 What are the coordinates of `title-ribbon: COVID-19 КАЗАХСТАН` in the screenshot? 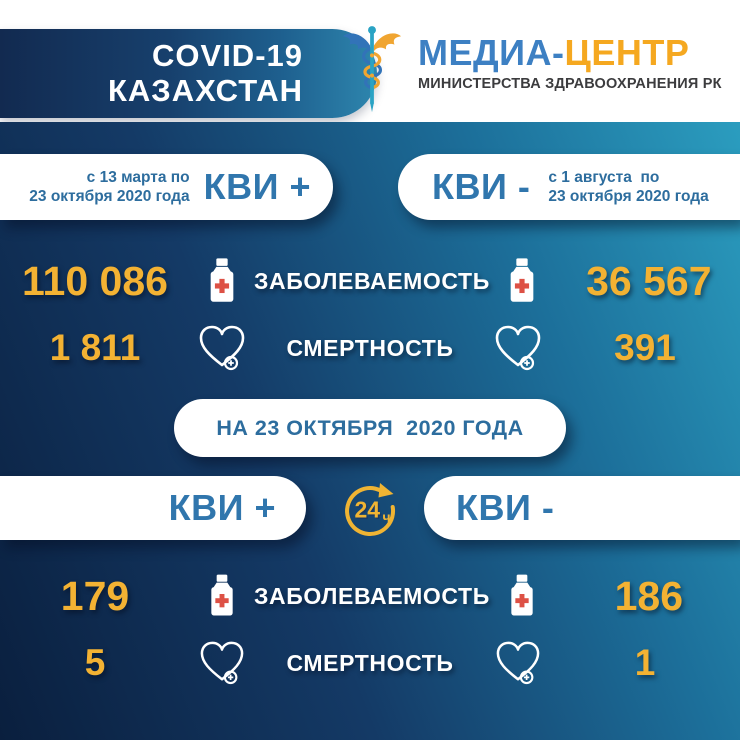 It's located at (188, 73).